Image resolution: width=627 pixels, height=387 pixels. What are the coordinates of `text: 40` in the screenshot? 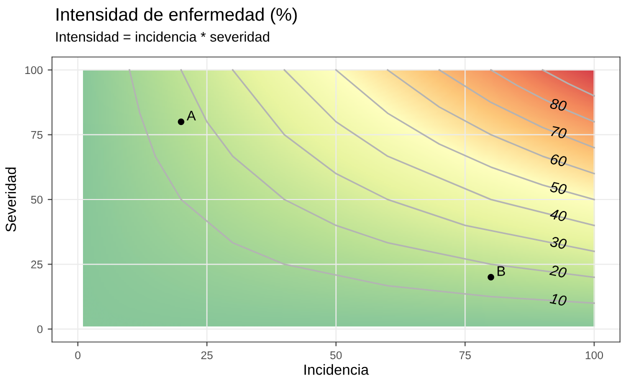 It's located at (558, 215).